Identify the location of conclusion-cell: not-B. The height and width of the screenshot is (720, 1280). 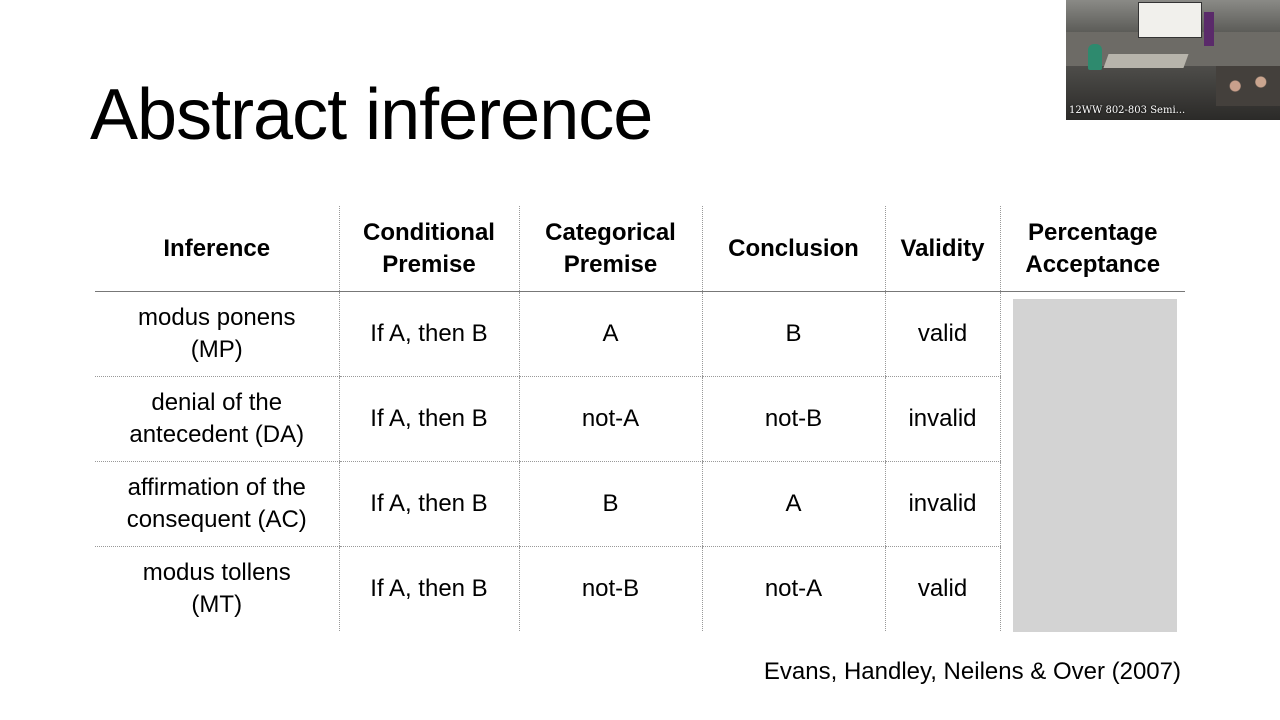
(793, 419).